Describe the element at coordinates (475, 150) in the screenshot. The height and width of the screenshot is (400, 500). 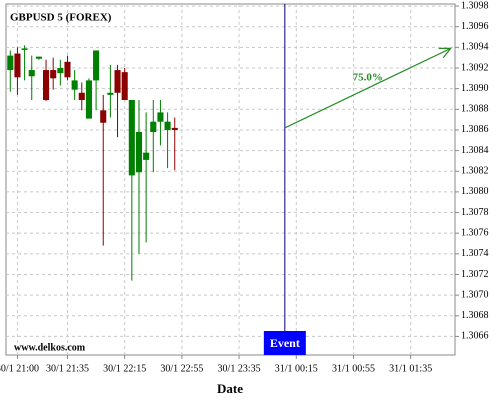
I see `y-tick-label: 1.3084` at that location.